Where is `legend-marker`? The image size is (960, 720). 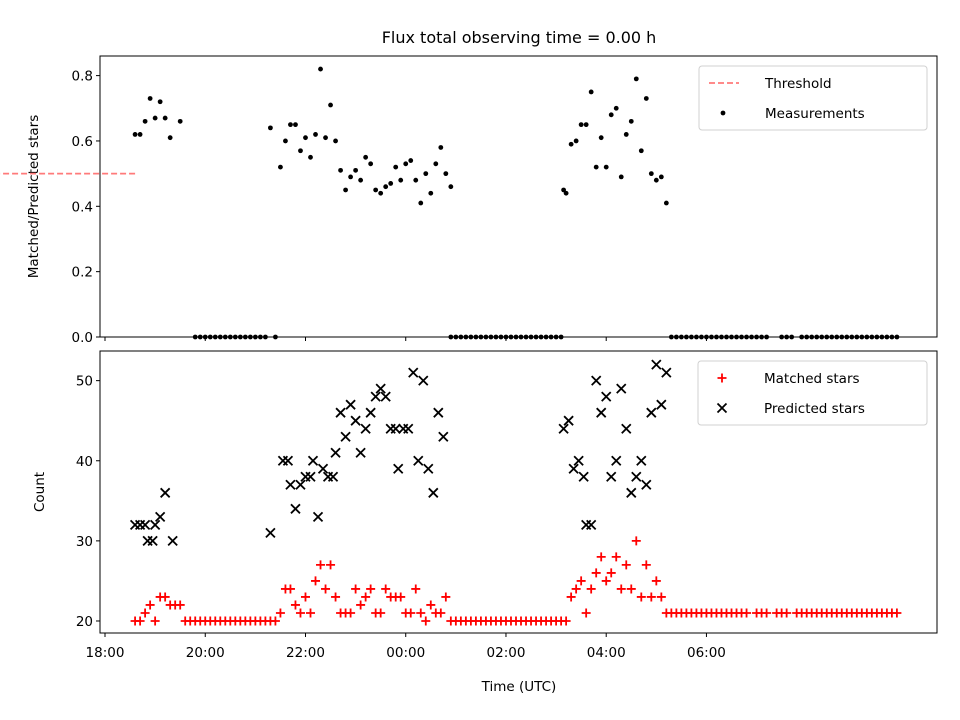
legend-marker is located at coordinates (722, 408).